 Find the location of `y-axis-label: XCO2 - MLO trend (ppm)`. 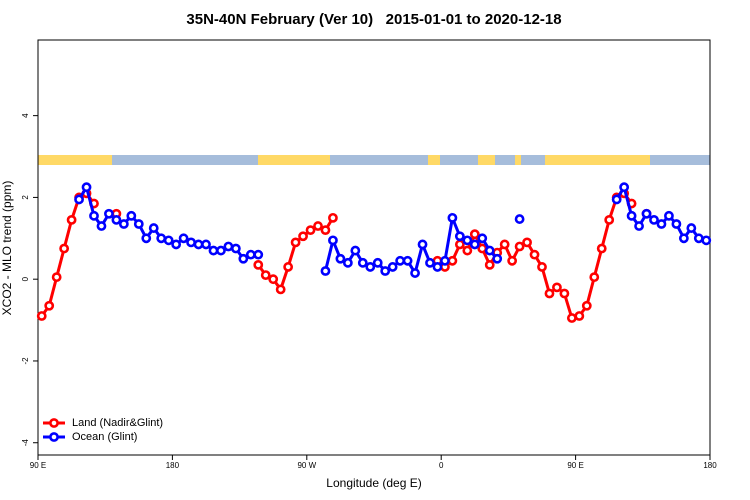

y-axis-label: XCO2 - MLO trend (ppm) is located at coordinates (7, 248).